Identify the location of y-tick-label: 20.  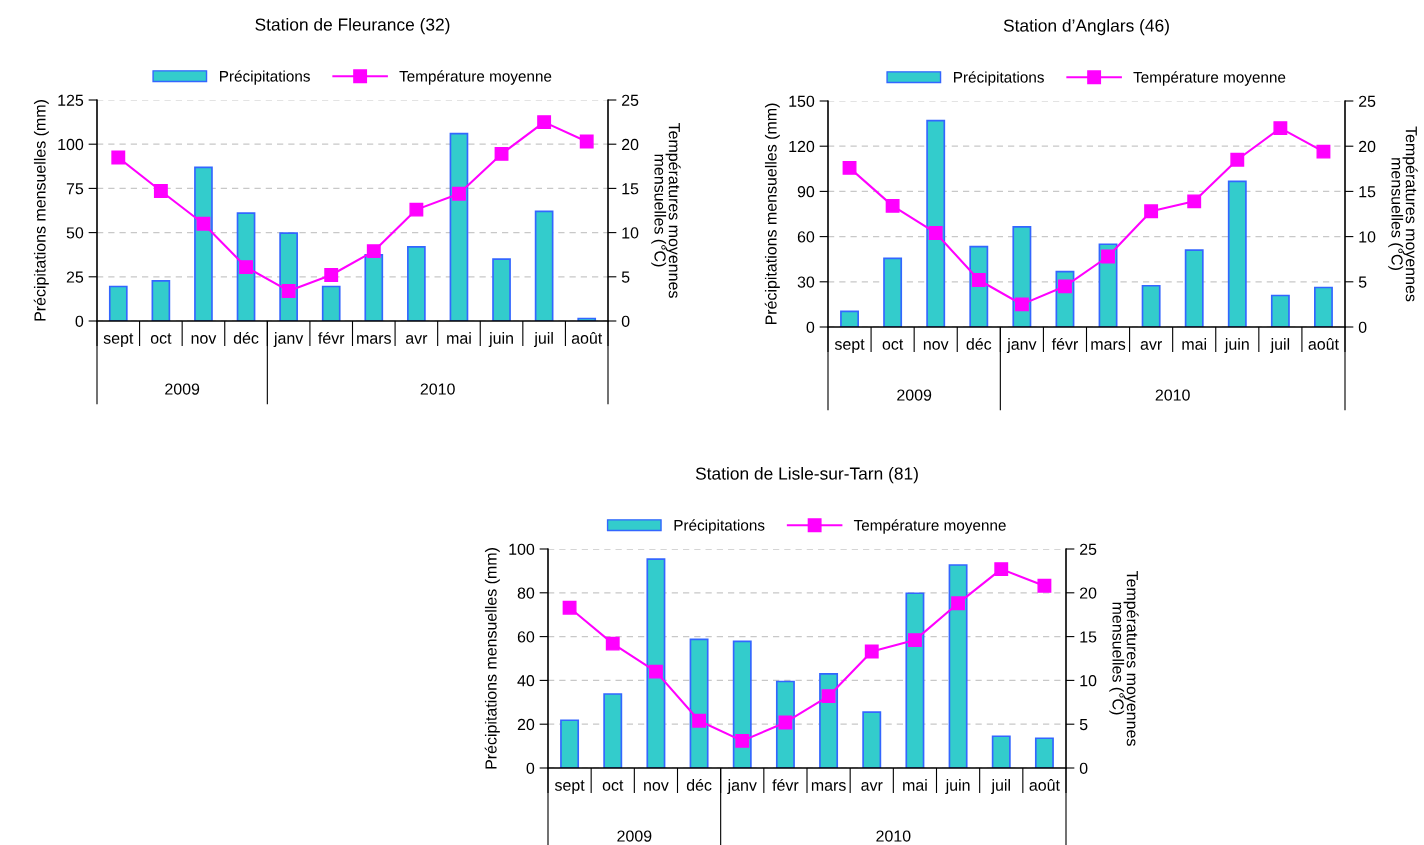
(526, 724).